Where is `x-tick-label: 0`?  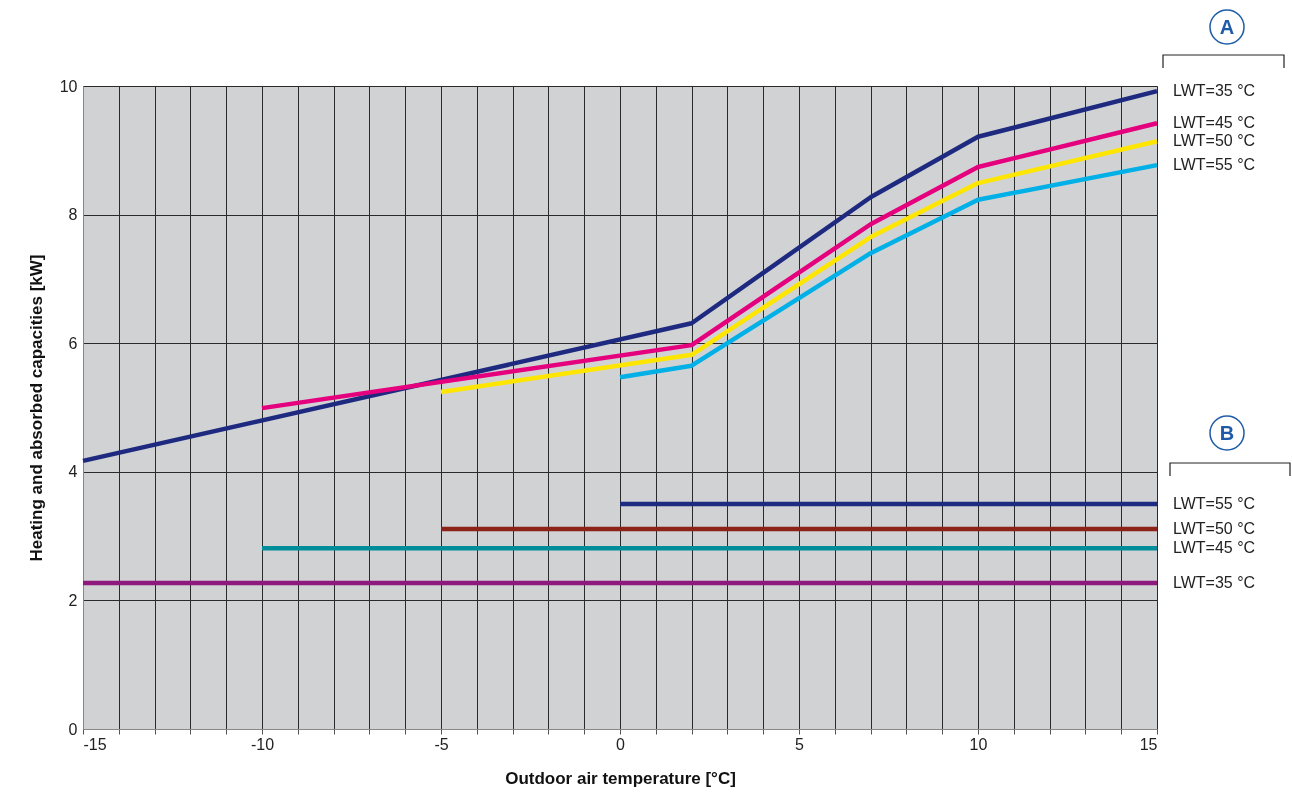 x-tick-label: 0 is located at coordinates (621, 744).